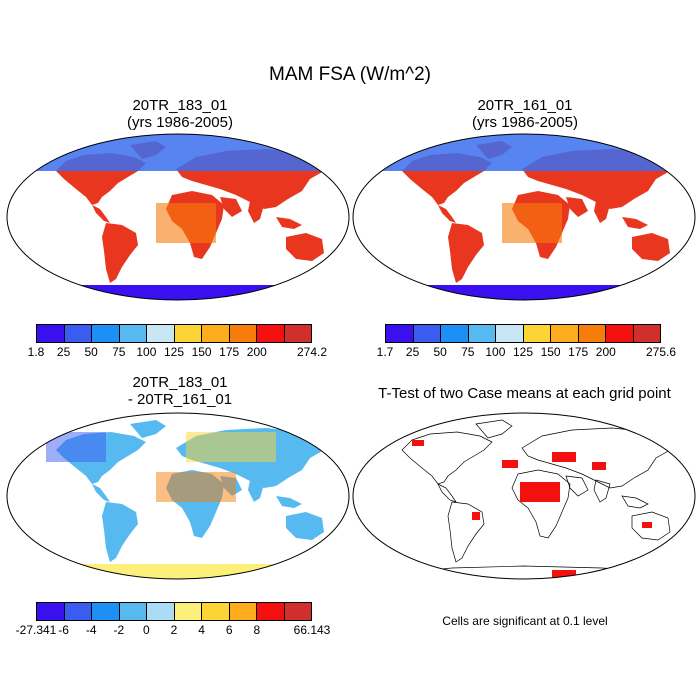  I want to click on colorbar-tick-label: -2, so click(119, 630).